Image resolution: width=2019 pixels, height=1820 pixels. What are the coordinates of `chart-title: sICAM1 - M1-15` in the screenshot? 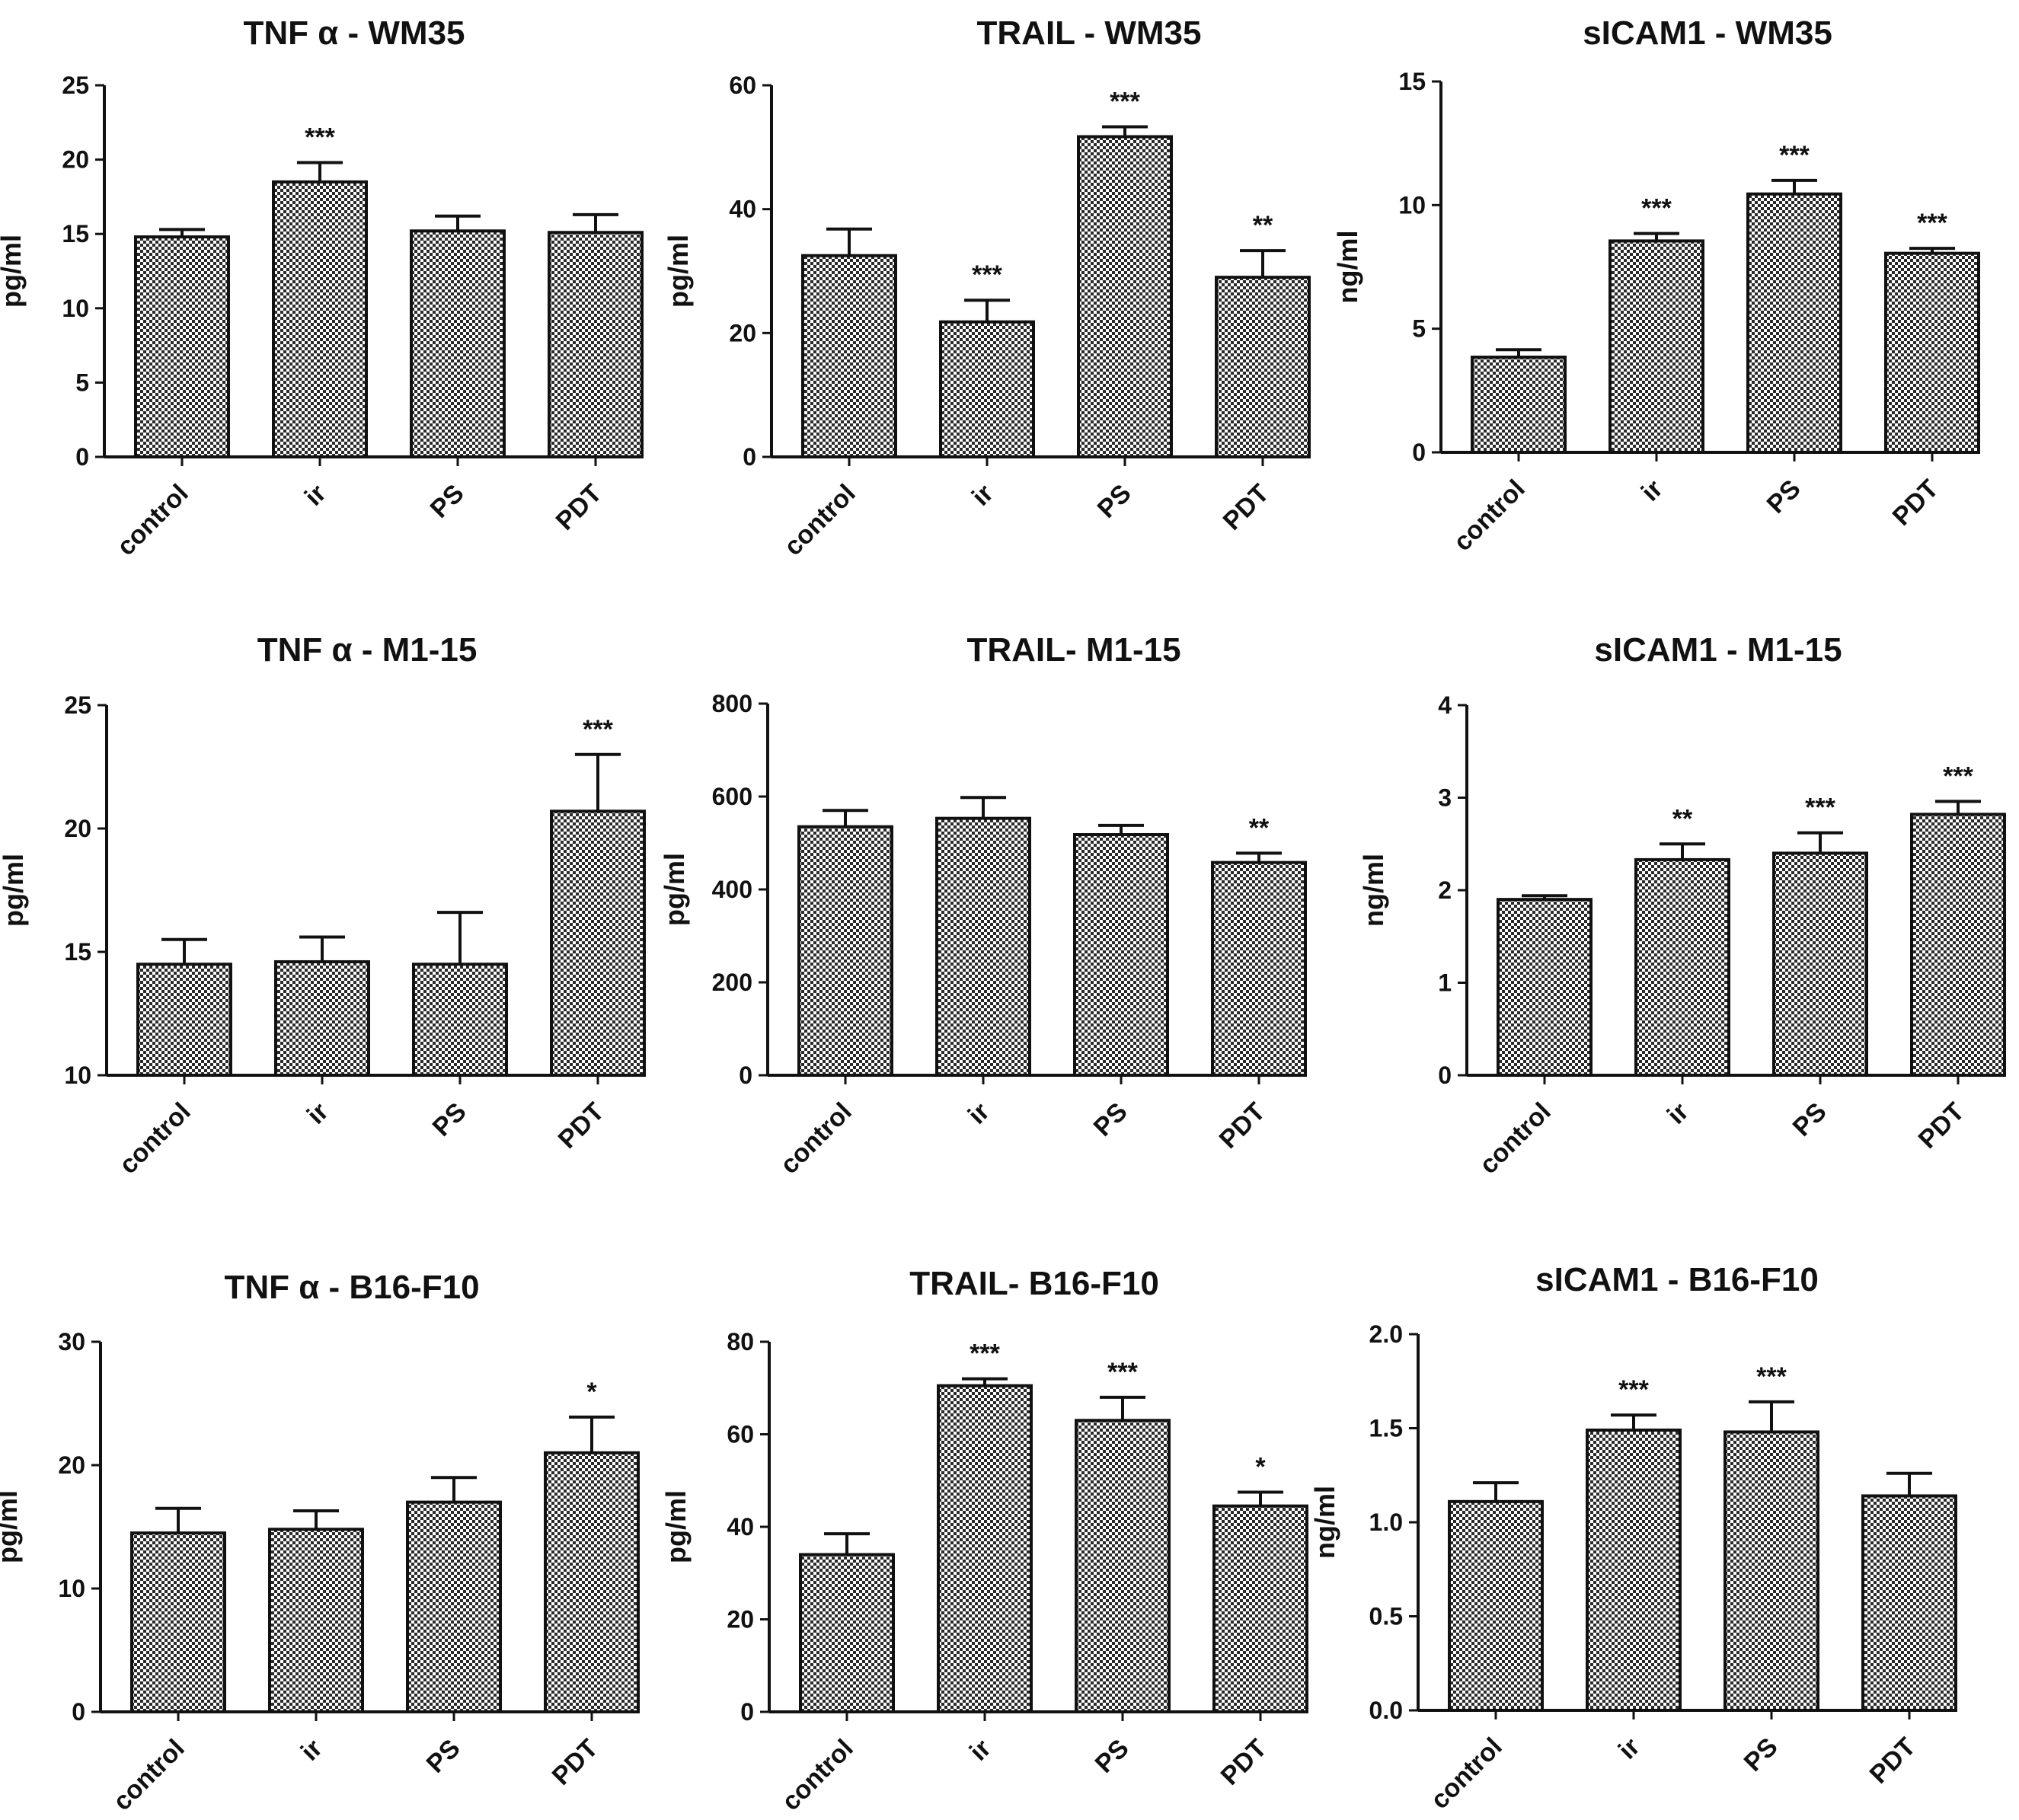 It's located at (1718, 650).